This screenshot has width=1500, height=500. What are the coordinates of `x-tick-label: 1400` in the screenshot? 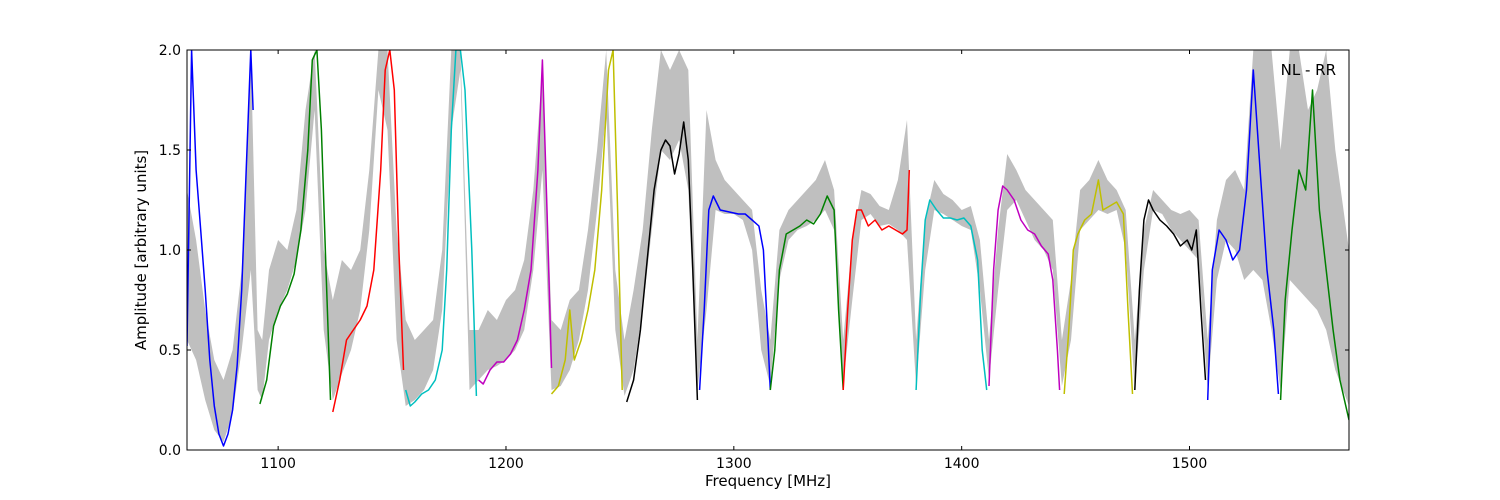 It's located at (962, 464).